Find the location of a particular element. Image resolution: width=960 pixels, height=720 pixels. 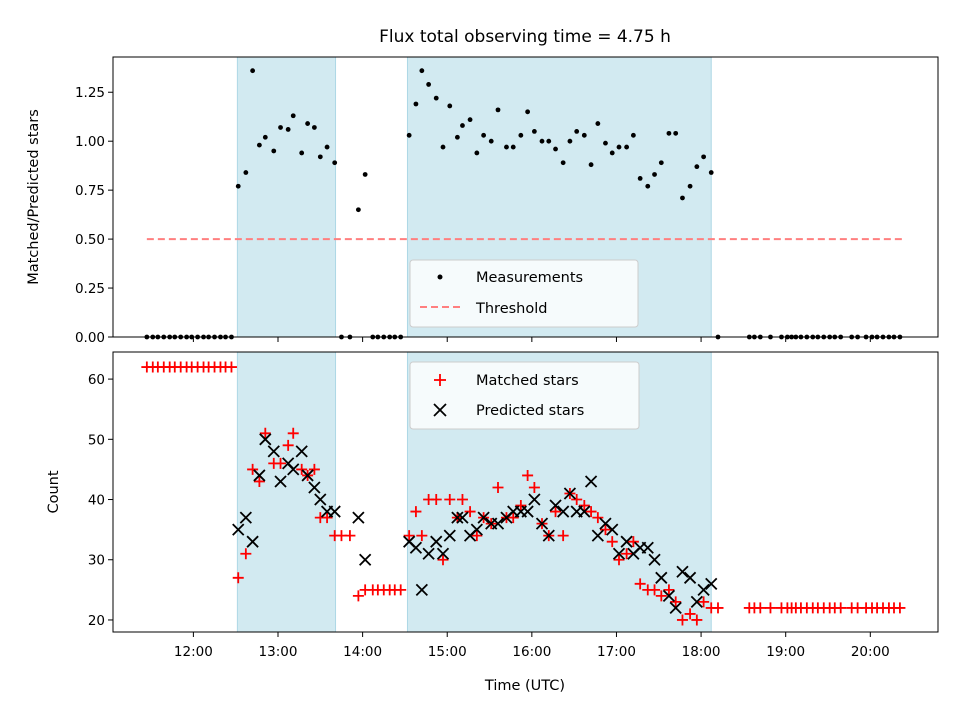

x-tick-label: 17:00 is located at coordinates (616, 652).